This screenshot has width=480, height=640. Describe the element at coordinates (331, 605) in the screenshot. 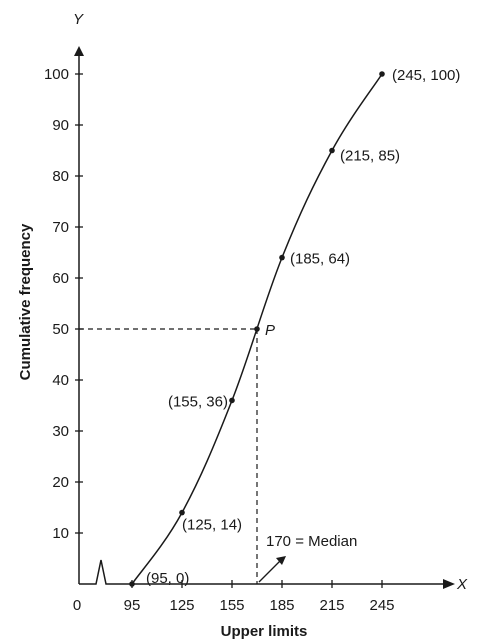

I see `x-tick-label: 215` at that location.